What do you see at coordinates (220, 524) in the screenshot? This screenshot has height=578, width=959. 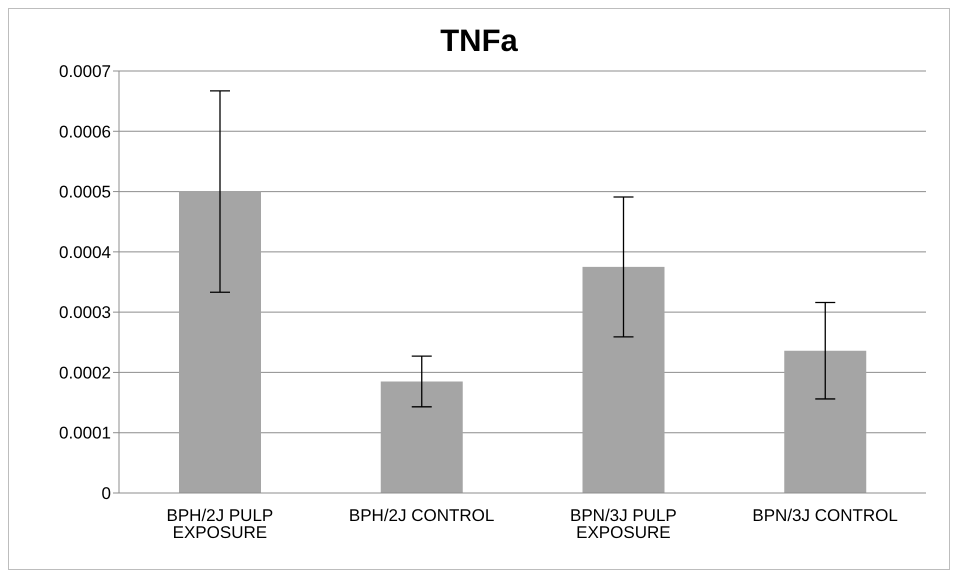 I see `x-tick-label: BPH/2J PULP EXPOSURE` at bounding box center [220, 524].